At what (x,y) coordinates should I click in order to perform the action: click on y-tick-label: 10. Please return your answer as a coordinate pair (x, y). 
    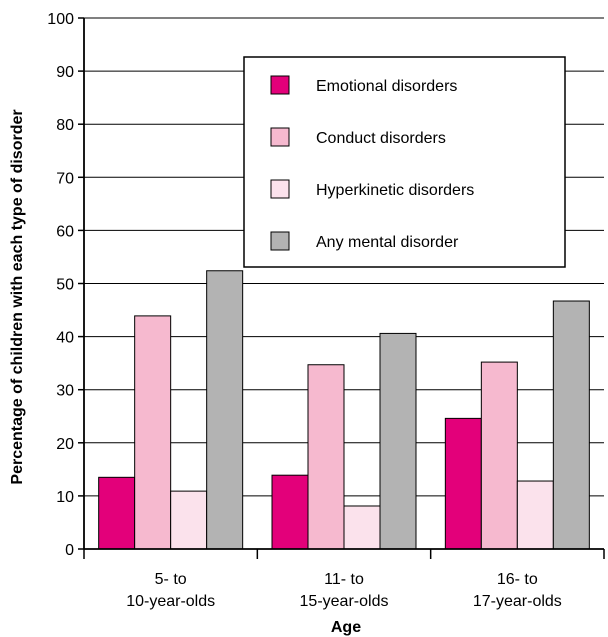
    Looking at the image, I should click on (65, 497).